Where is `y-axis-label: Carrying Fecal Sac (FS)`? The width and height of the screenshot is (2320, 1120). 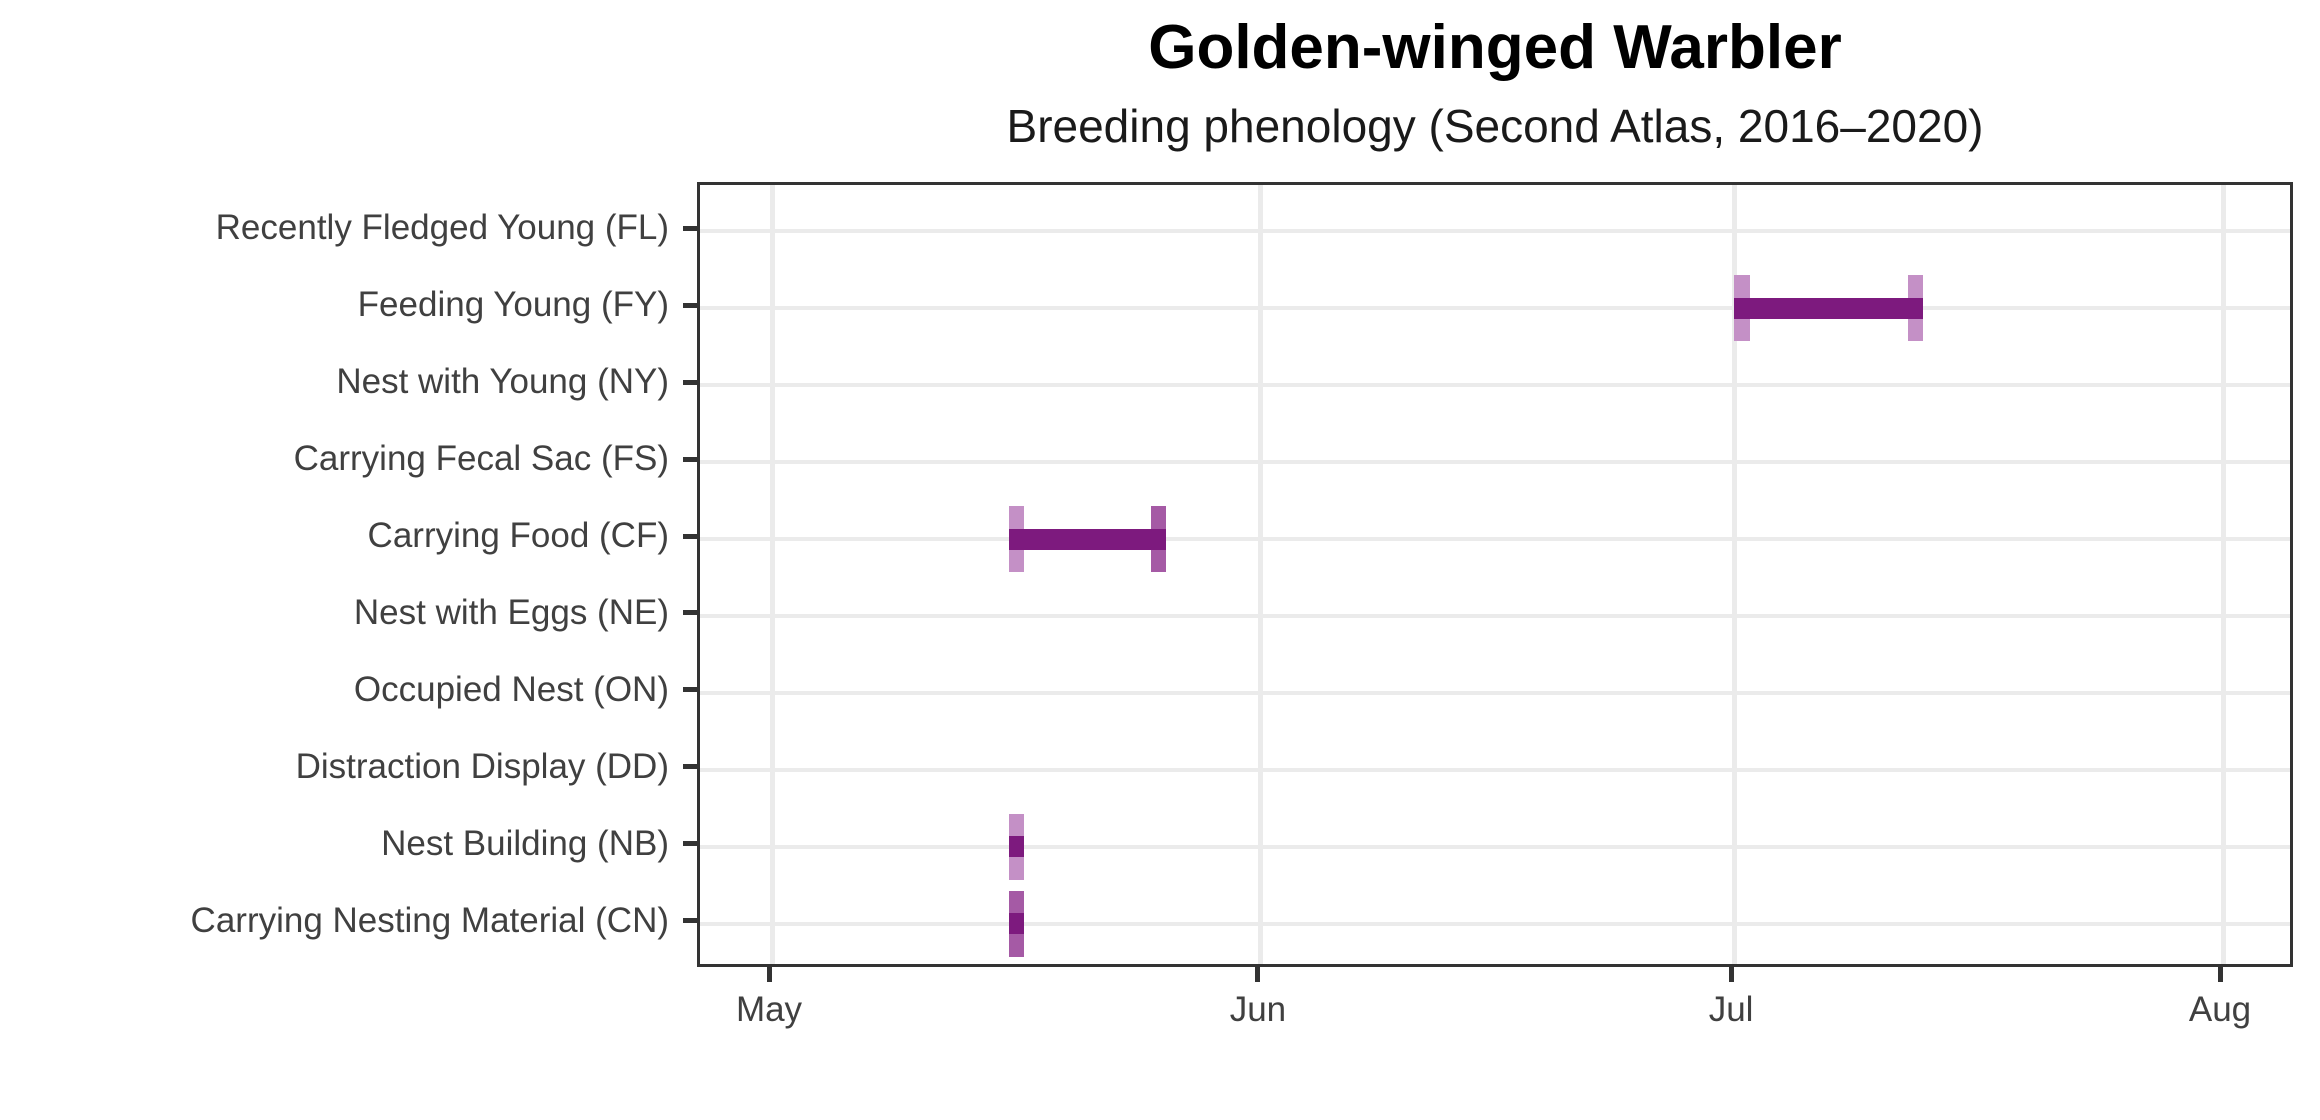 y-axis-label: Carrying Fecal Sac (FS) is located at coordinates (481, 459).